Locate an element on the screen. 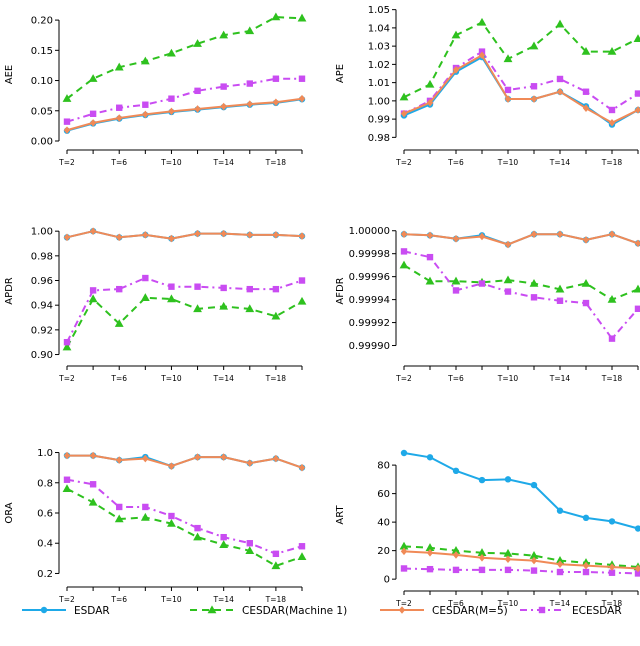 This screenshot has width=640, height=646. panel-ora: 0.2 0.4 0.6 0.8 1.0 ORA T=2 T=6 T=10 T=14 T=18 is located at coordinates (155, 526).